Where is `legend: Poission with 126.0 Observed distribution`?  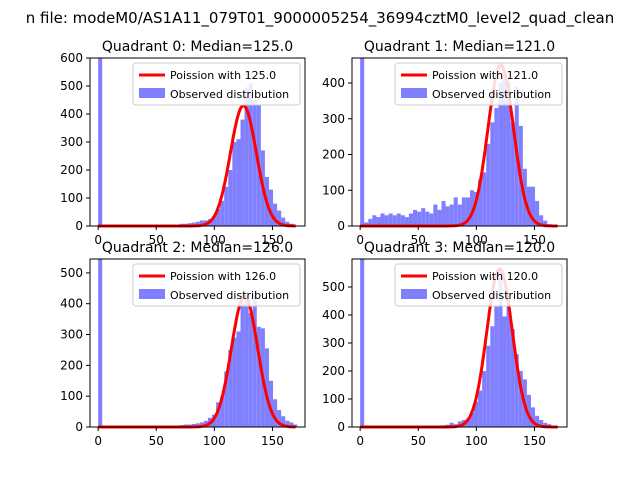 legend: Poission with 126.0 Observed distribution is located at coordinates (216, 285).